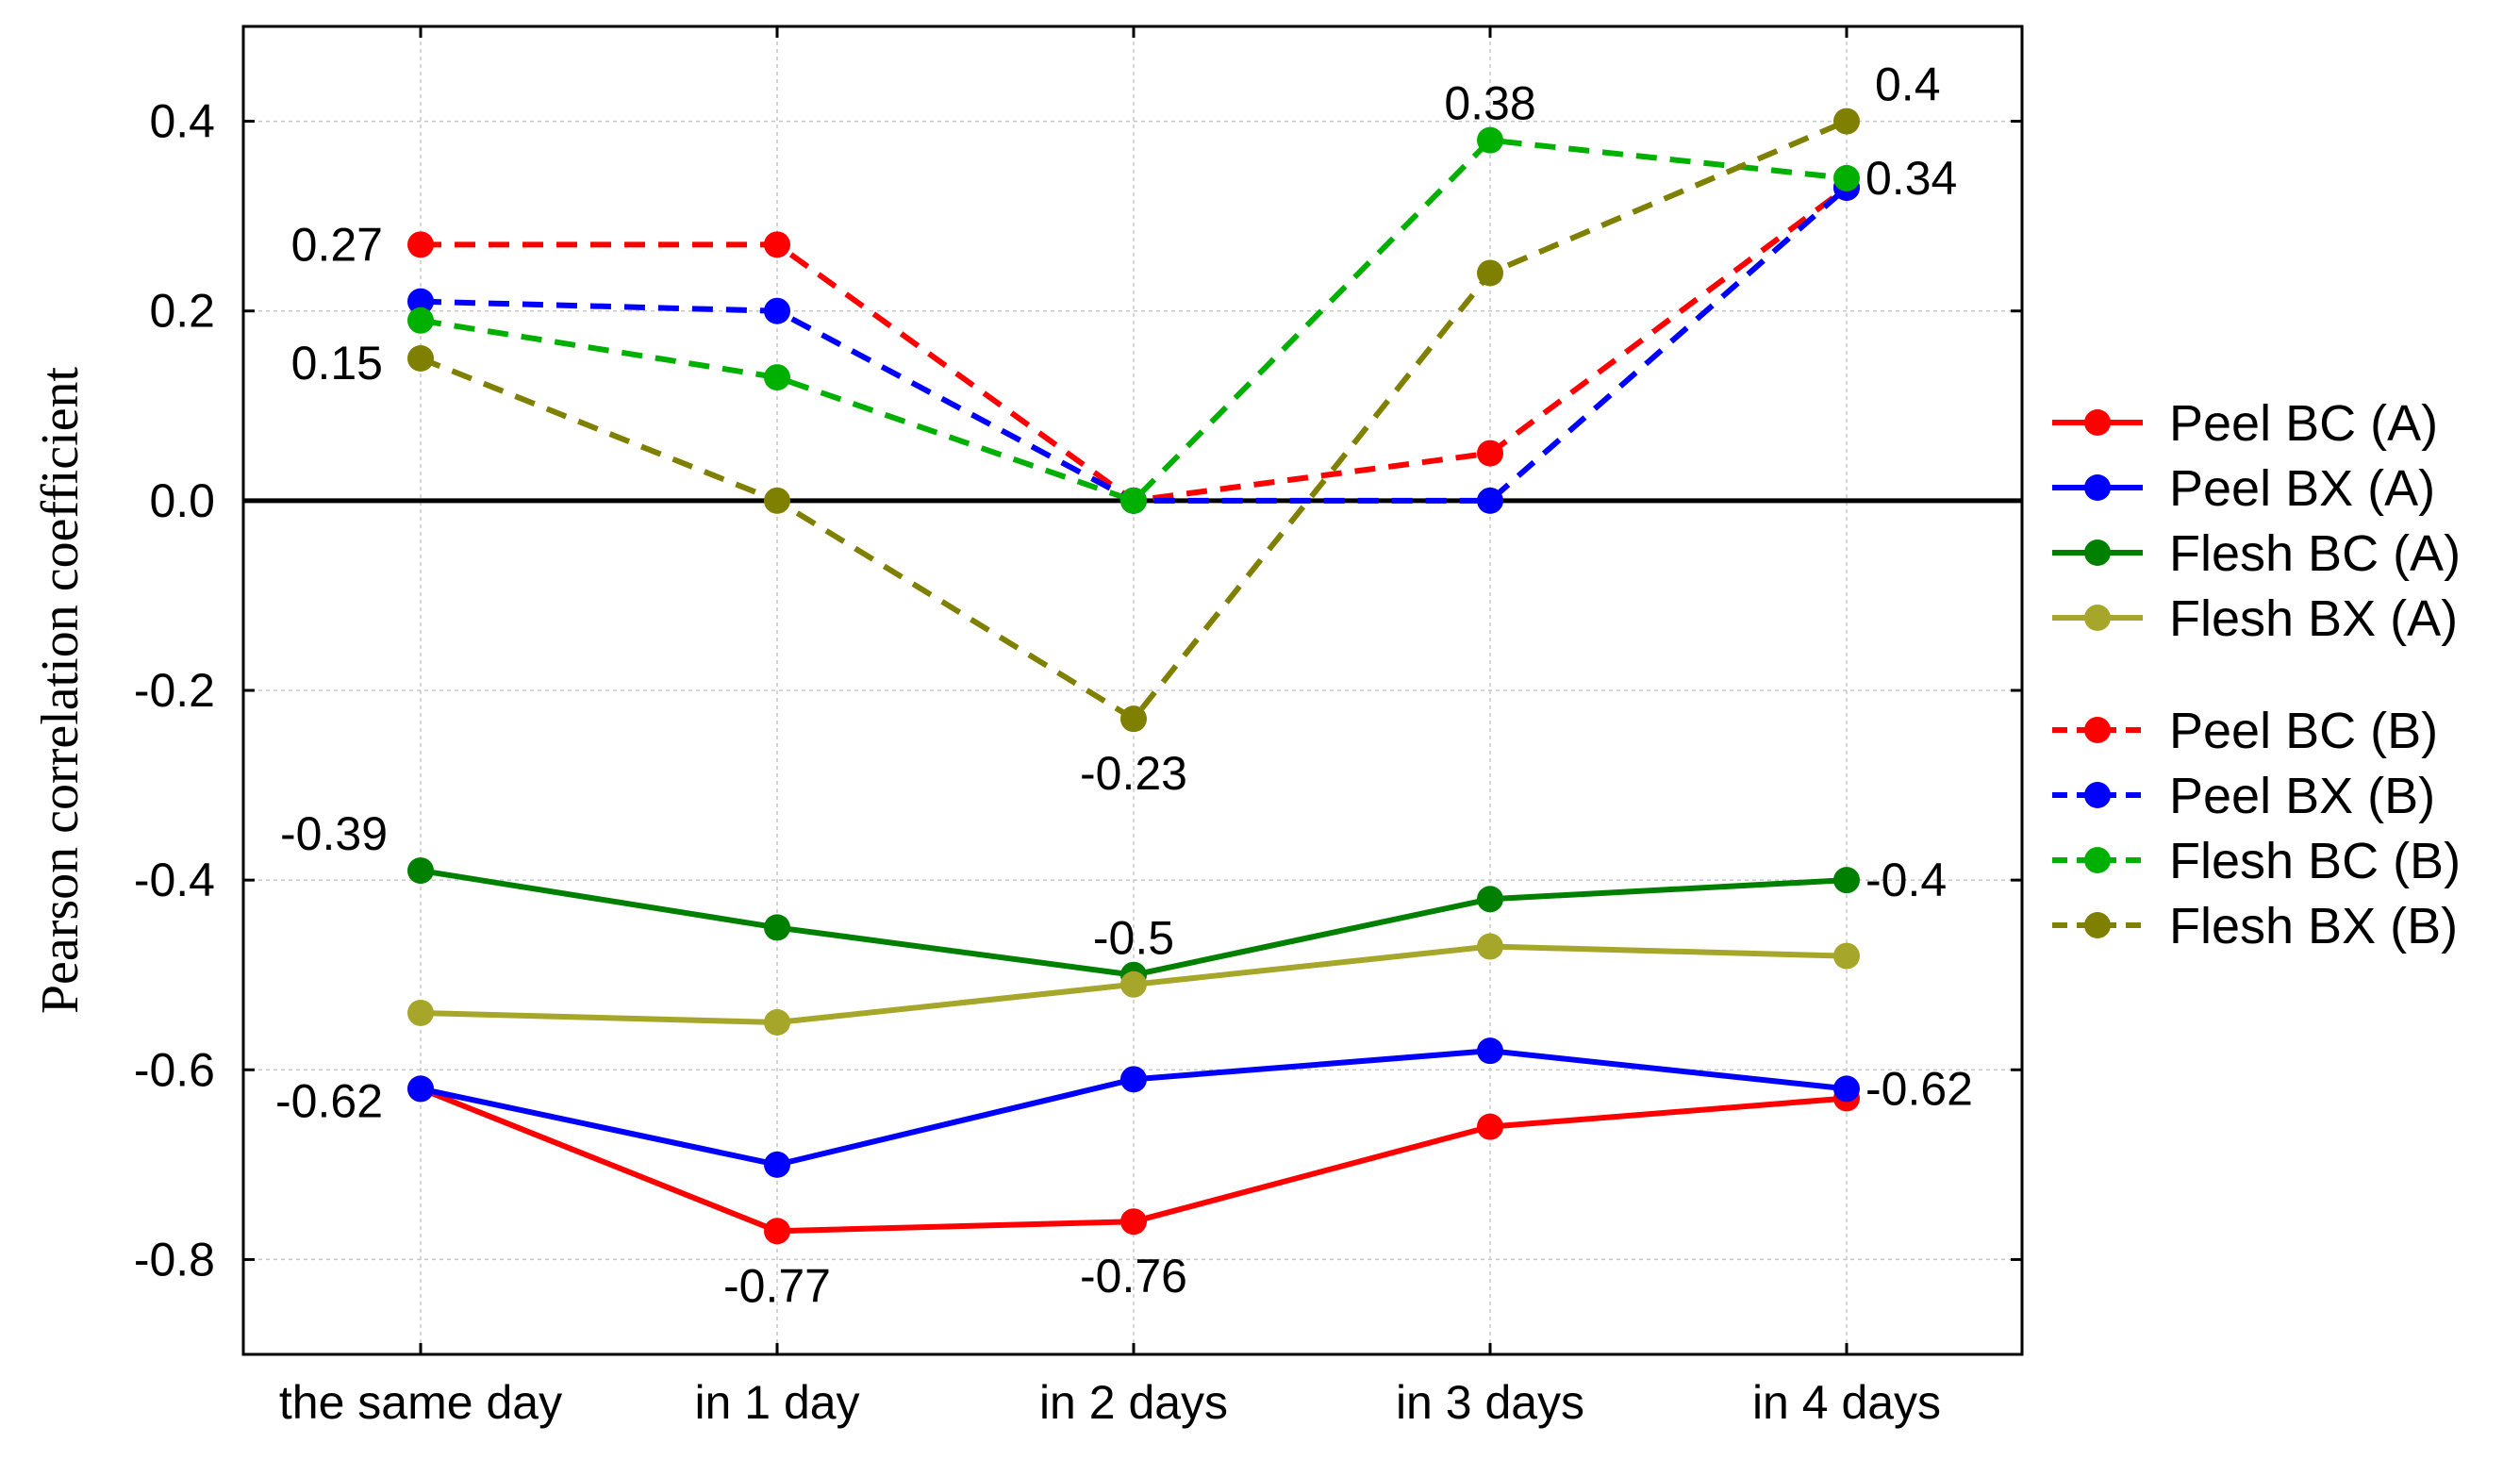 The height and width of the screenshot is (1460, 2520). What do you see at coordinates (2315, 861) in the screenshot?
I see `legend-label: Flesh BC (B)` at bounding box center [2315, 861].